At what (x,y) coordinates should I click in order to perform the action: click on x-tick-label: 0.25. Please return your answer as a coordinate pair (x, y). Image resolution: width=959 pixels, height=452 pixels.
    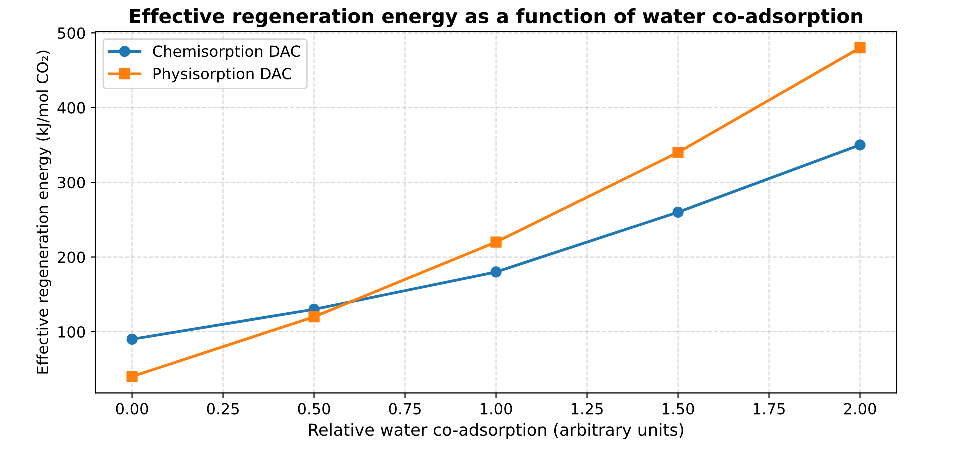
    Looking at the image, I should click on (223, 409).